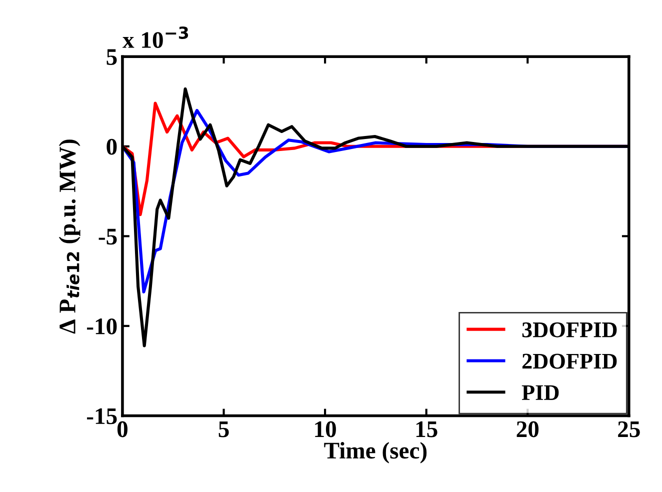 This screenshot has width=662, height=492. I want to click on x-tick-label: 25, so click(629, 429).